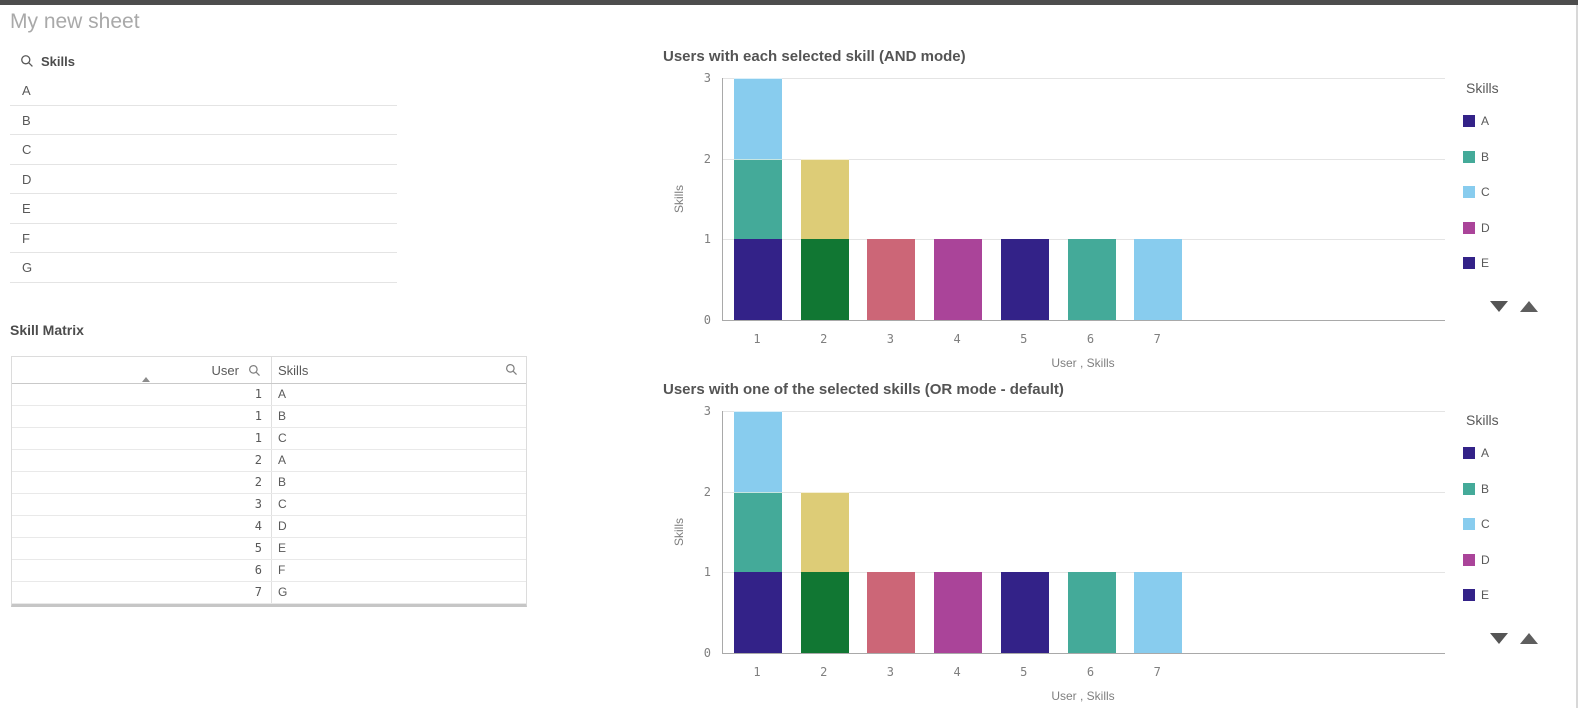 The width and height of the screenshot is (1578, 711). Describe the element at coordinates (142, 592) in the screenshot. I see `cell-user: 7` at that location.